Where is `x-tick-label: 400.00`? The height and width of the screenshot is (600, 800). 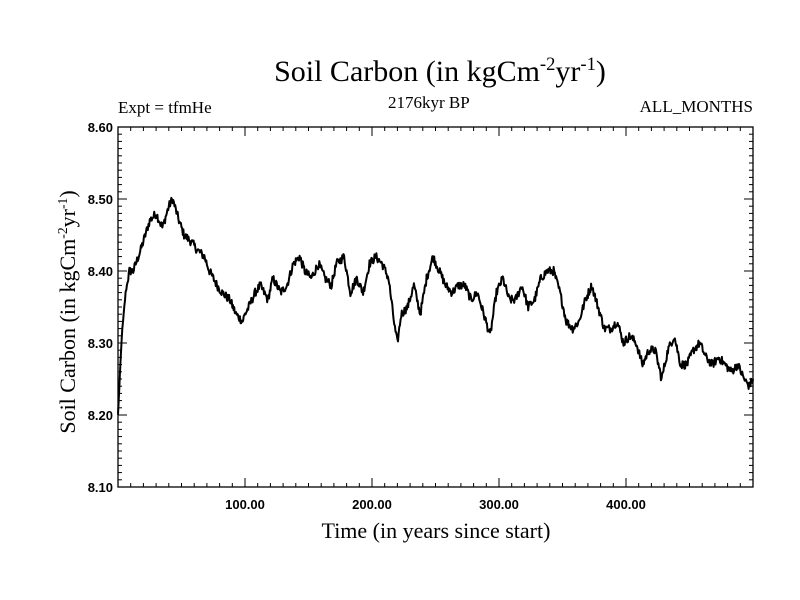 x-tick-label: 400.00 is located at coordinates (626, 504).